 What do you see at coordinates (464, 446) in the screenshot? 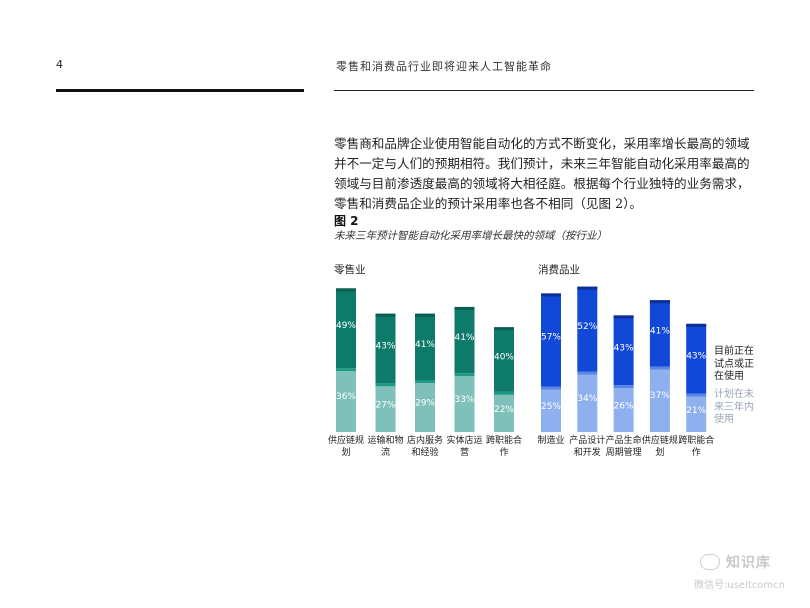
I see `category-label: 实体店运营` at bounding box center [464, 446].